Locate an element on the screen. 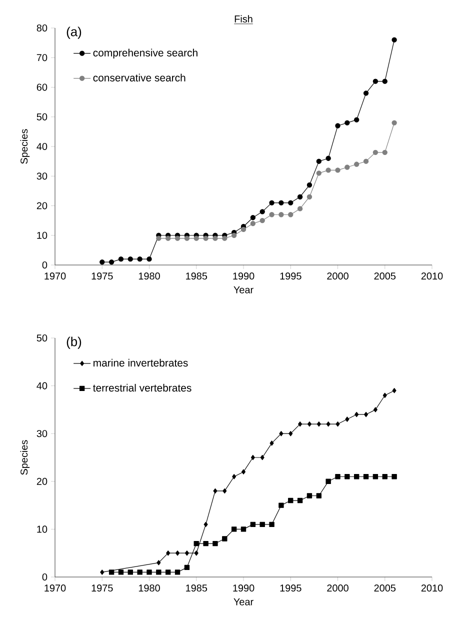  y-tick-label: 60 is located at coordinates (42, 87).